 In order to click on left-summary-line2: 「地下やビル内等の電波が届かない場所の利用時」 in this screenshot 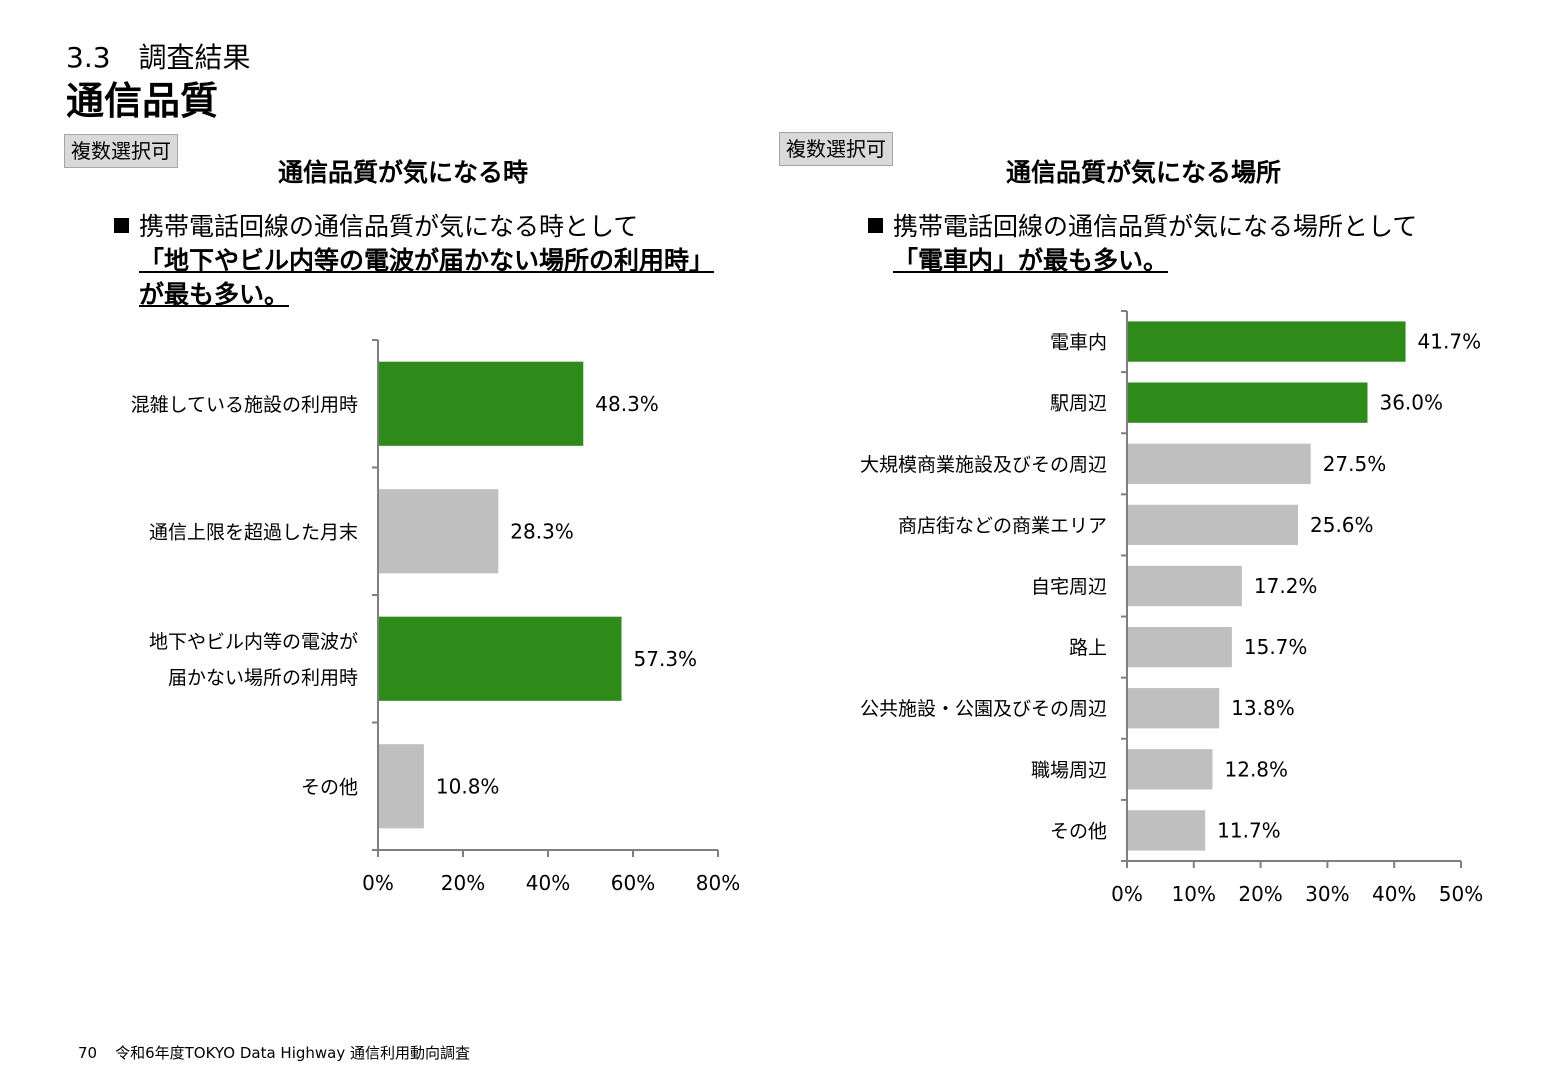, I will do `click(427, 260)`.